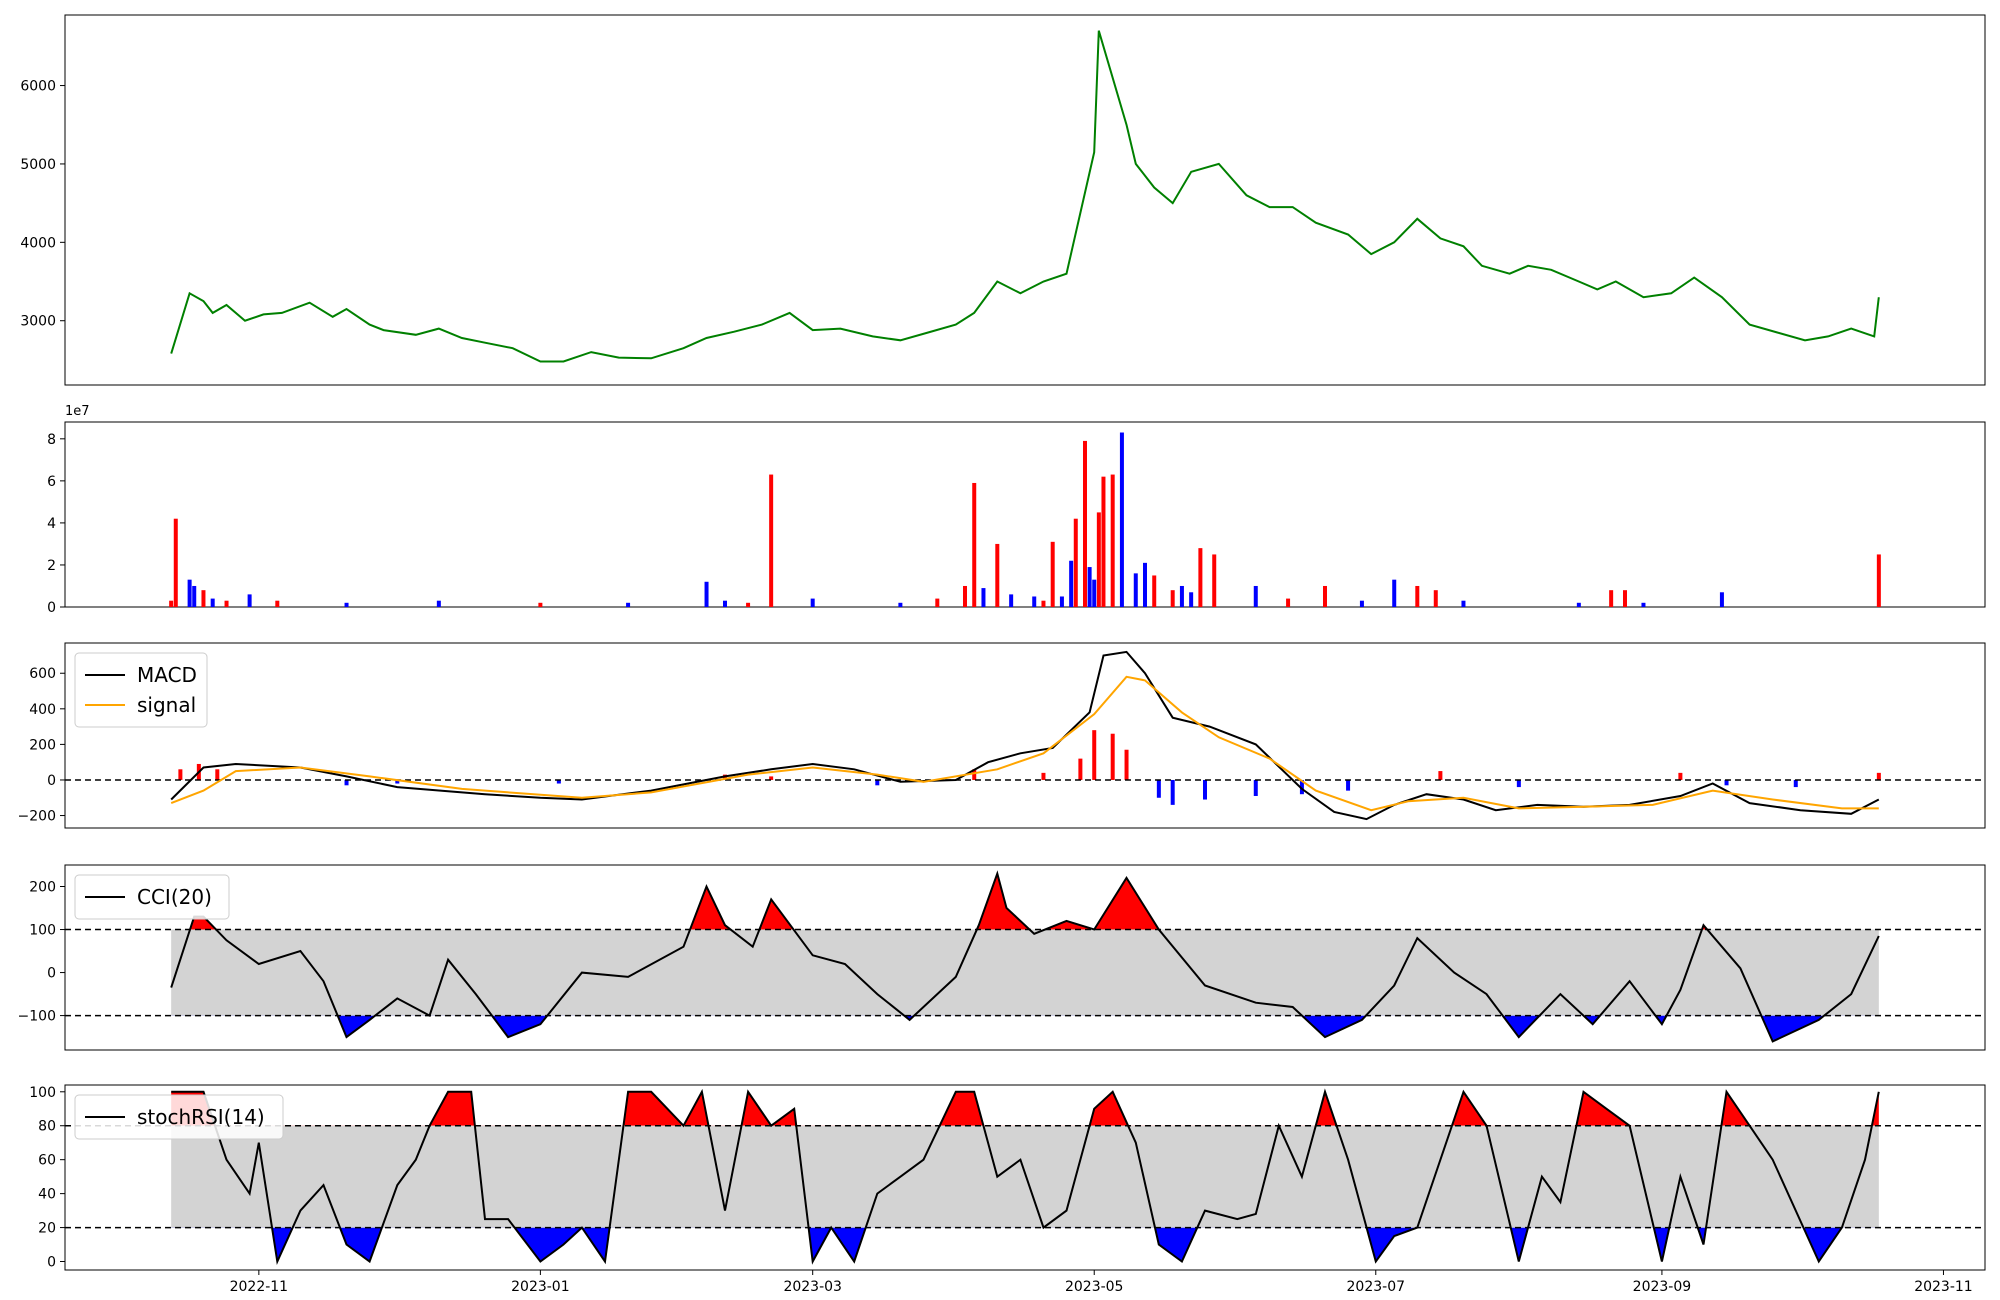 The width and height of the screenshot is (2000, 1300). I want to click on y-tick-label: −100, so click(37, 1017).